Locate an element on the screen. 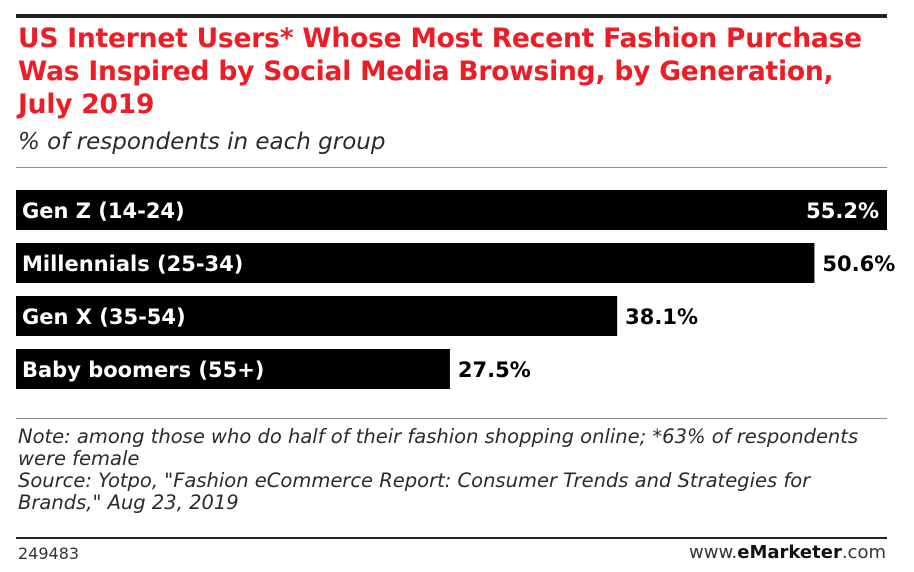  top-rule is located at coordinates (451, 16).